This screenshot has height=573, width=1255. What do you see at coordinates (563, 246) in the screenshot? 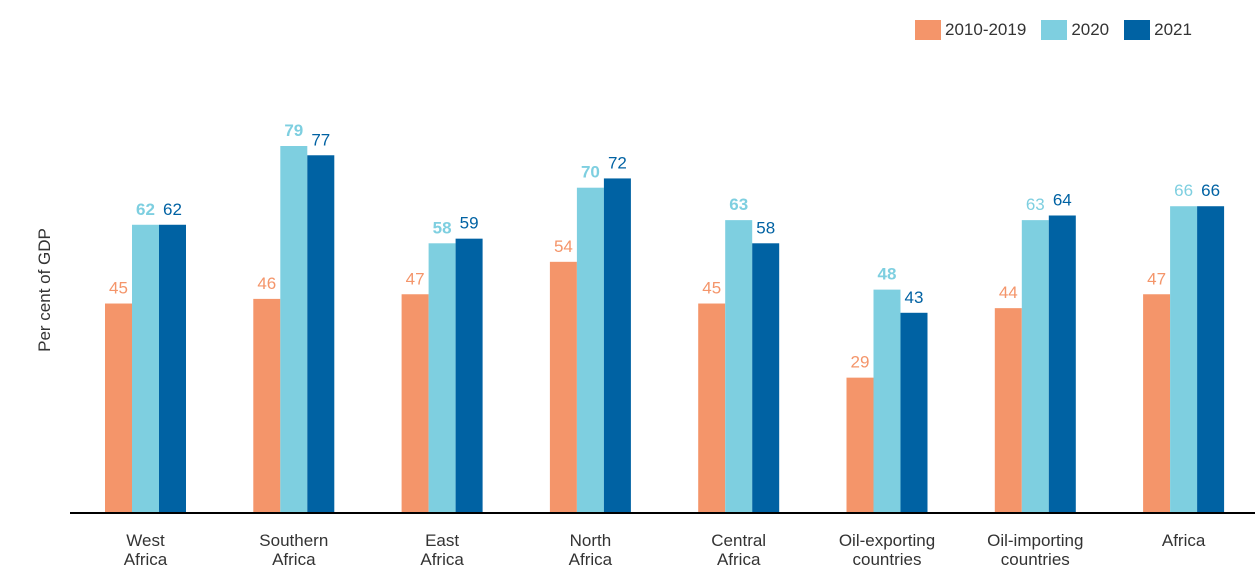
I see `data-label-2010-2019-3: 54` at bounding box center [563, 246].